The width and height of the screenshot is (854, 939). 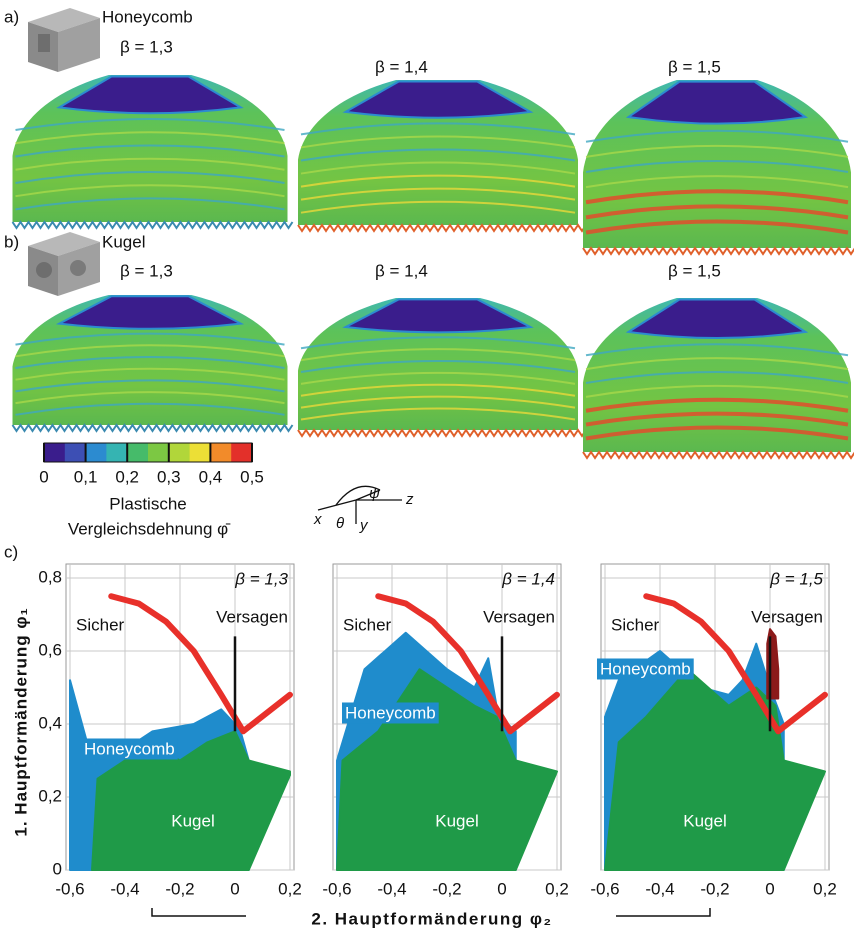 I want to click on panel-name: Kugel, so click(x=123, y=241).